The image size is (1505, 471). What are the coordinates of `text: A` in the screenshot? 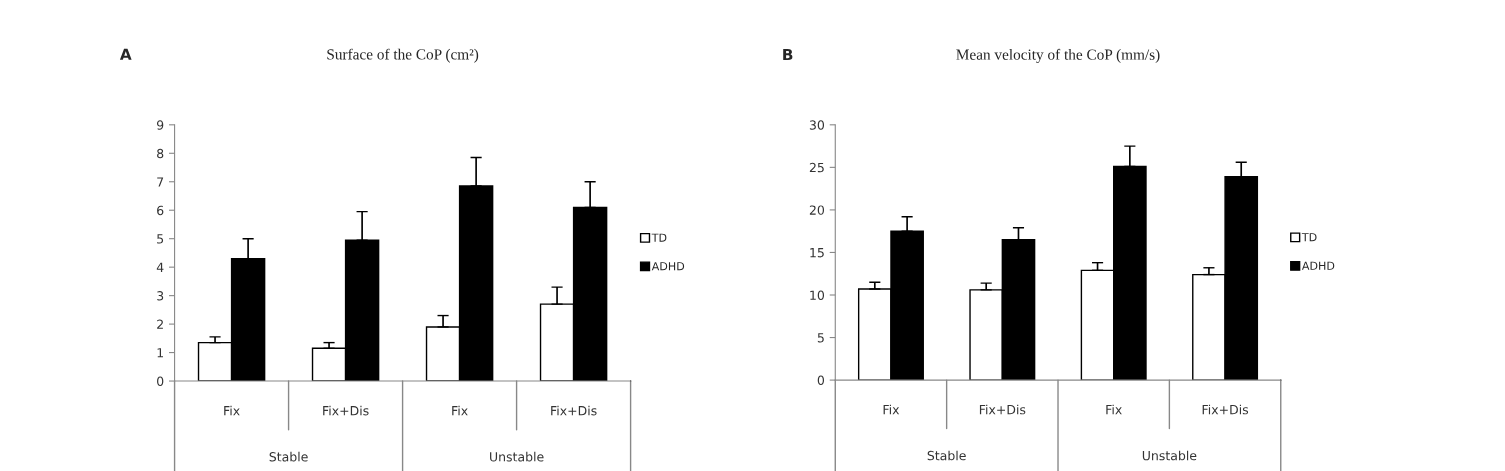 It's located at (125, 54).